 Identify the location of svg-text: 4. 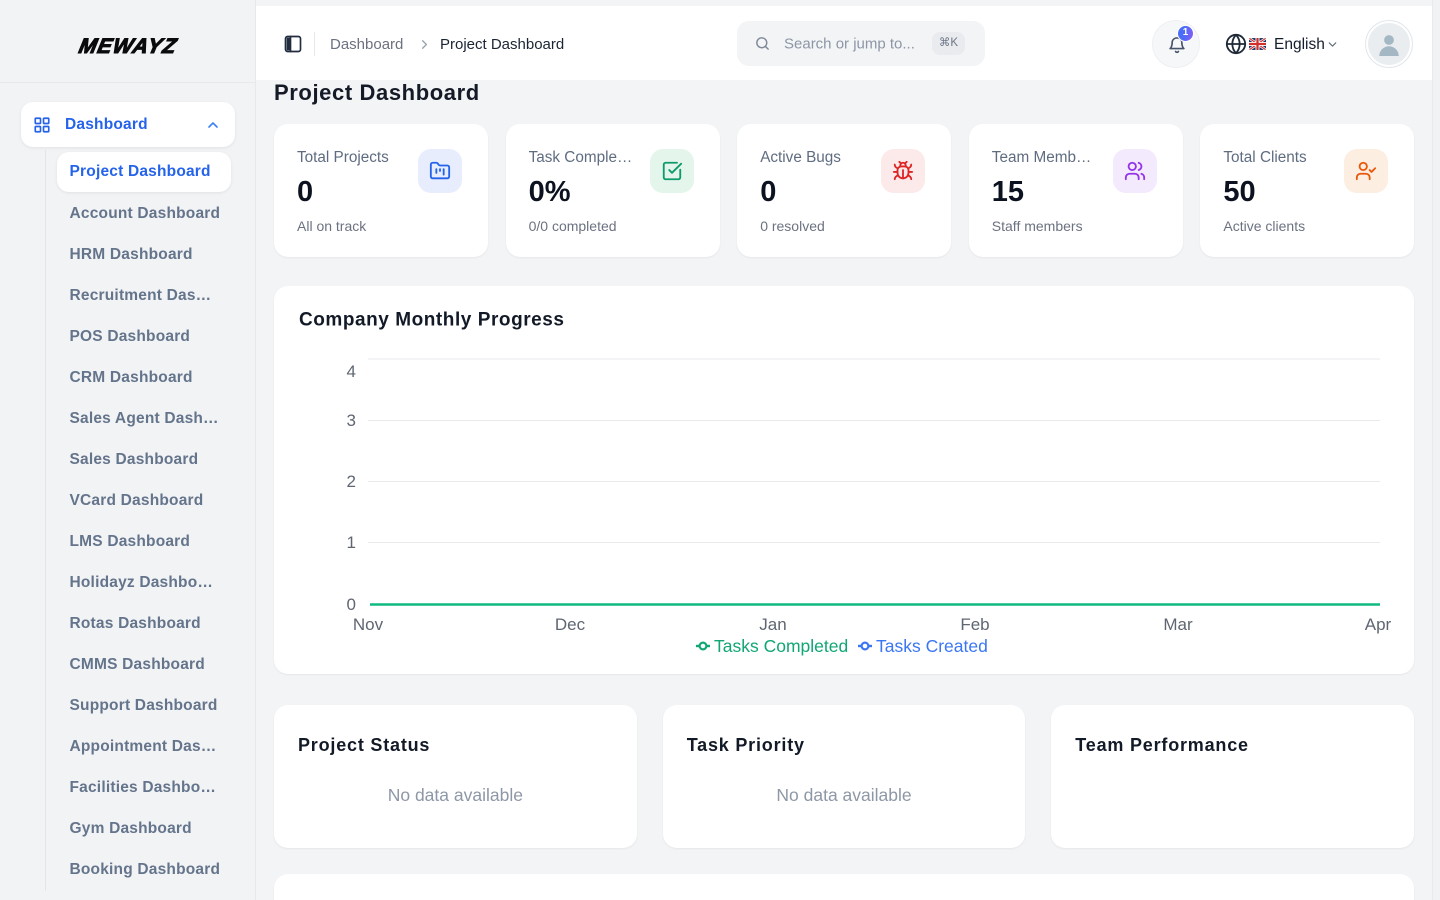
(351, 371).